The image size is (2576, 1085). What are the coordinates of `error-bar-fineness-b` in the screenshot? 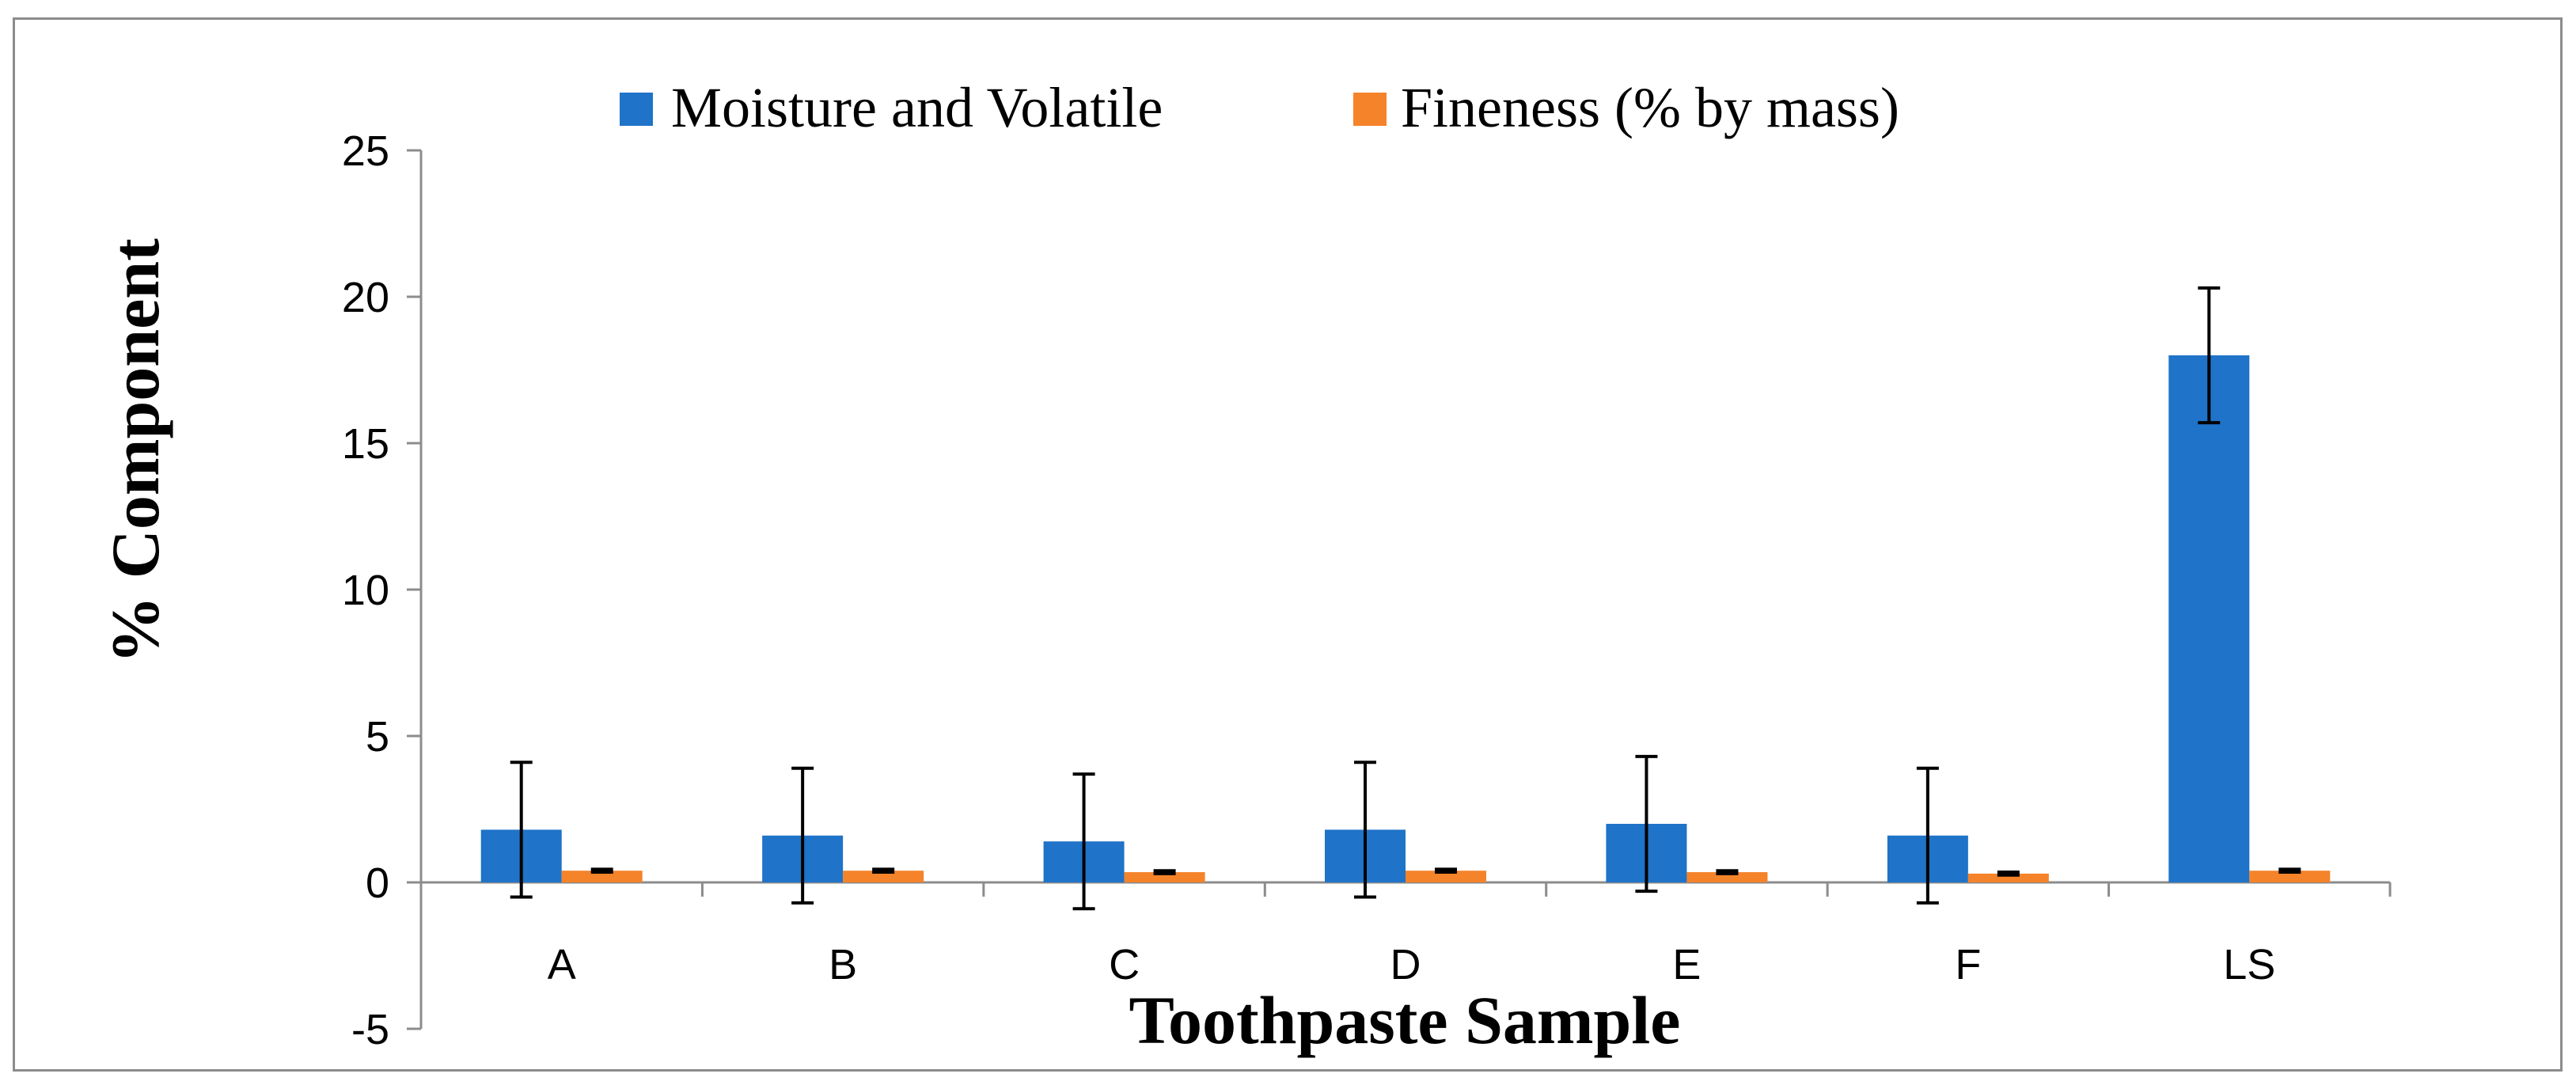 It's located at (883, 871).